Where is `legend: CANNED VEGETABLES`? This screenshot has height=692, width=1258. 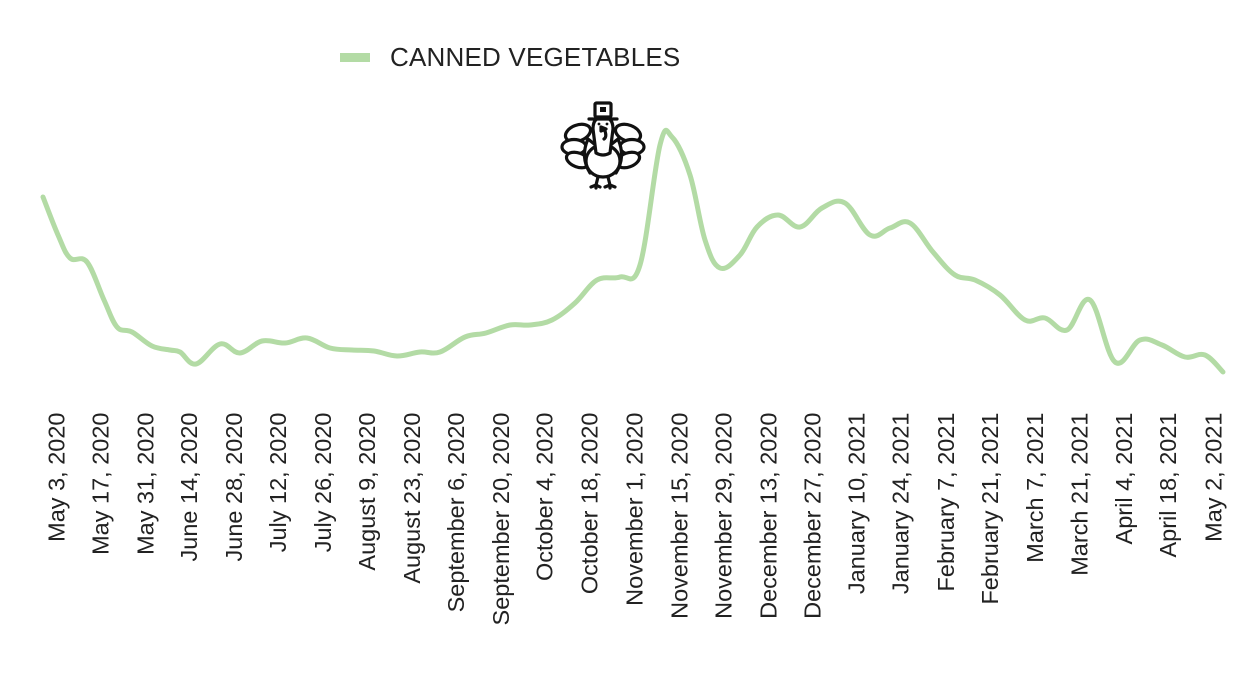
legend: CANNED VEGETABLES is located at coordinates (510, 57).